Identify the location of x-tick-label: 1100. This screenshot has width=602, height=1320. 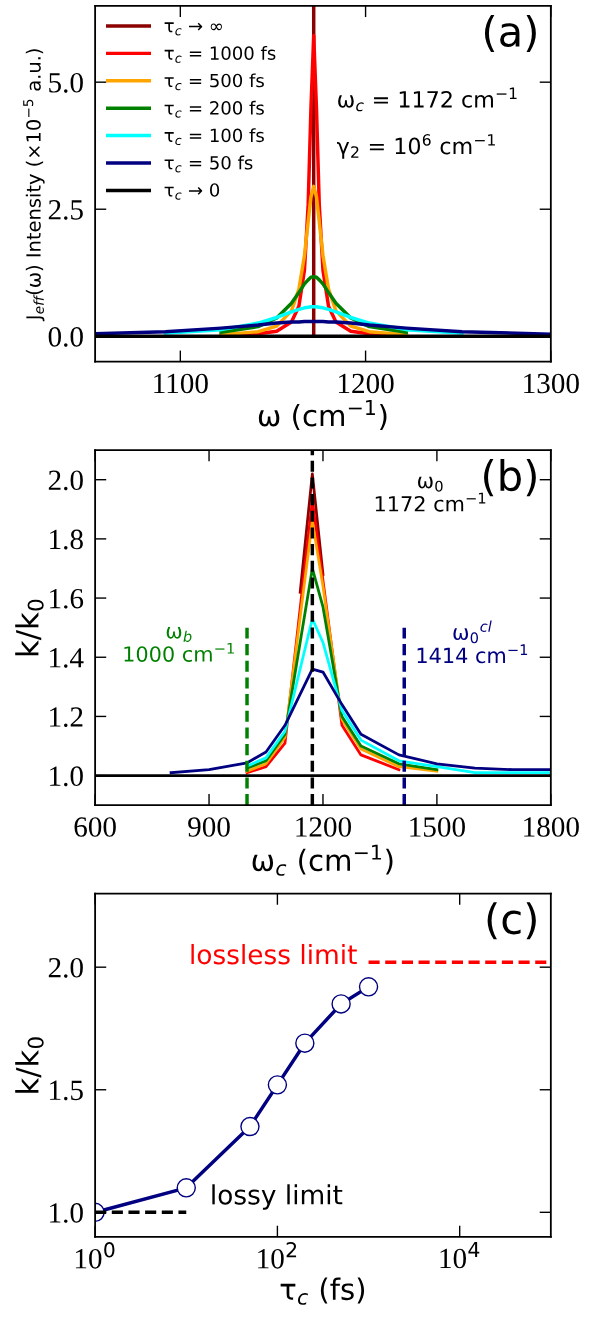
(181, 383).